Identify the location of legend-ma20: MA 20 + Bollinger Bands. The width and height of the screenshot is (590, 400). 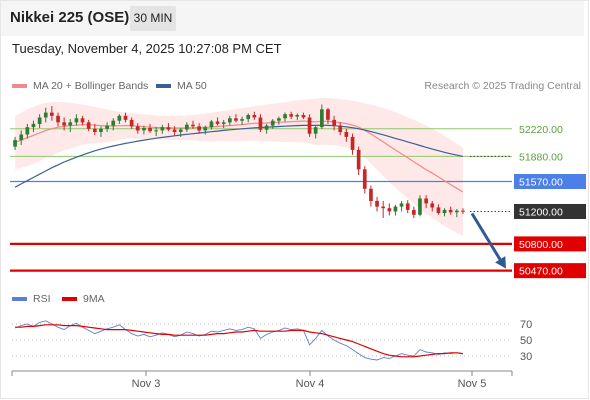
(80, 86).